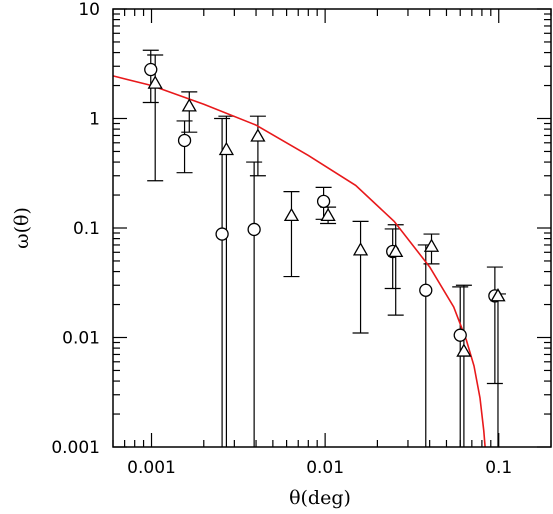 Image resolution: width=553 pixels, height=514 pixels. Describe the element at coordinates (22, 228) in the screenshot. I see `y-axis-label: ω(θ)` at that location.